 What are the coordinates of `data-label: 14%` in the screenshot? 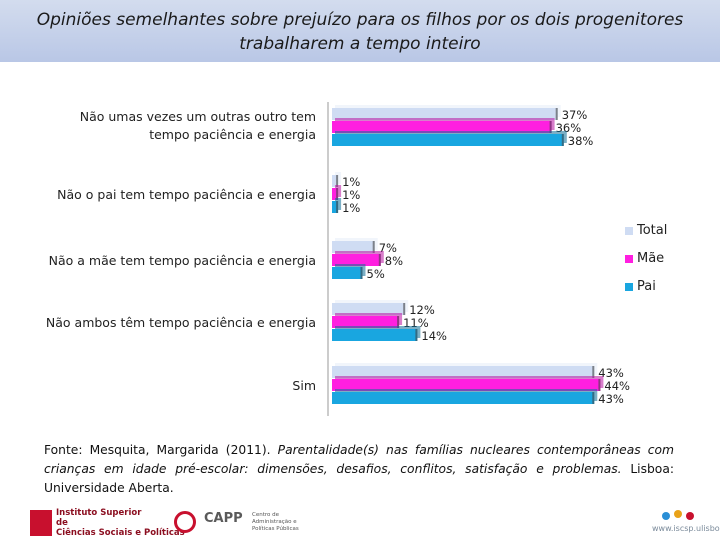 It's located at (434, 336).